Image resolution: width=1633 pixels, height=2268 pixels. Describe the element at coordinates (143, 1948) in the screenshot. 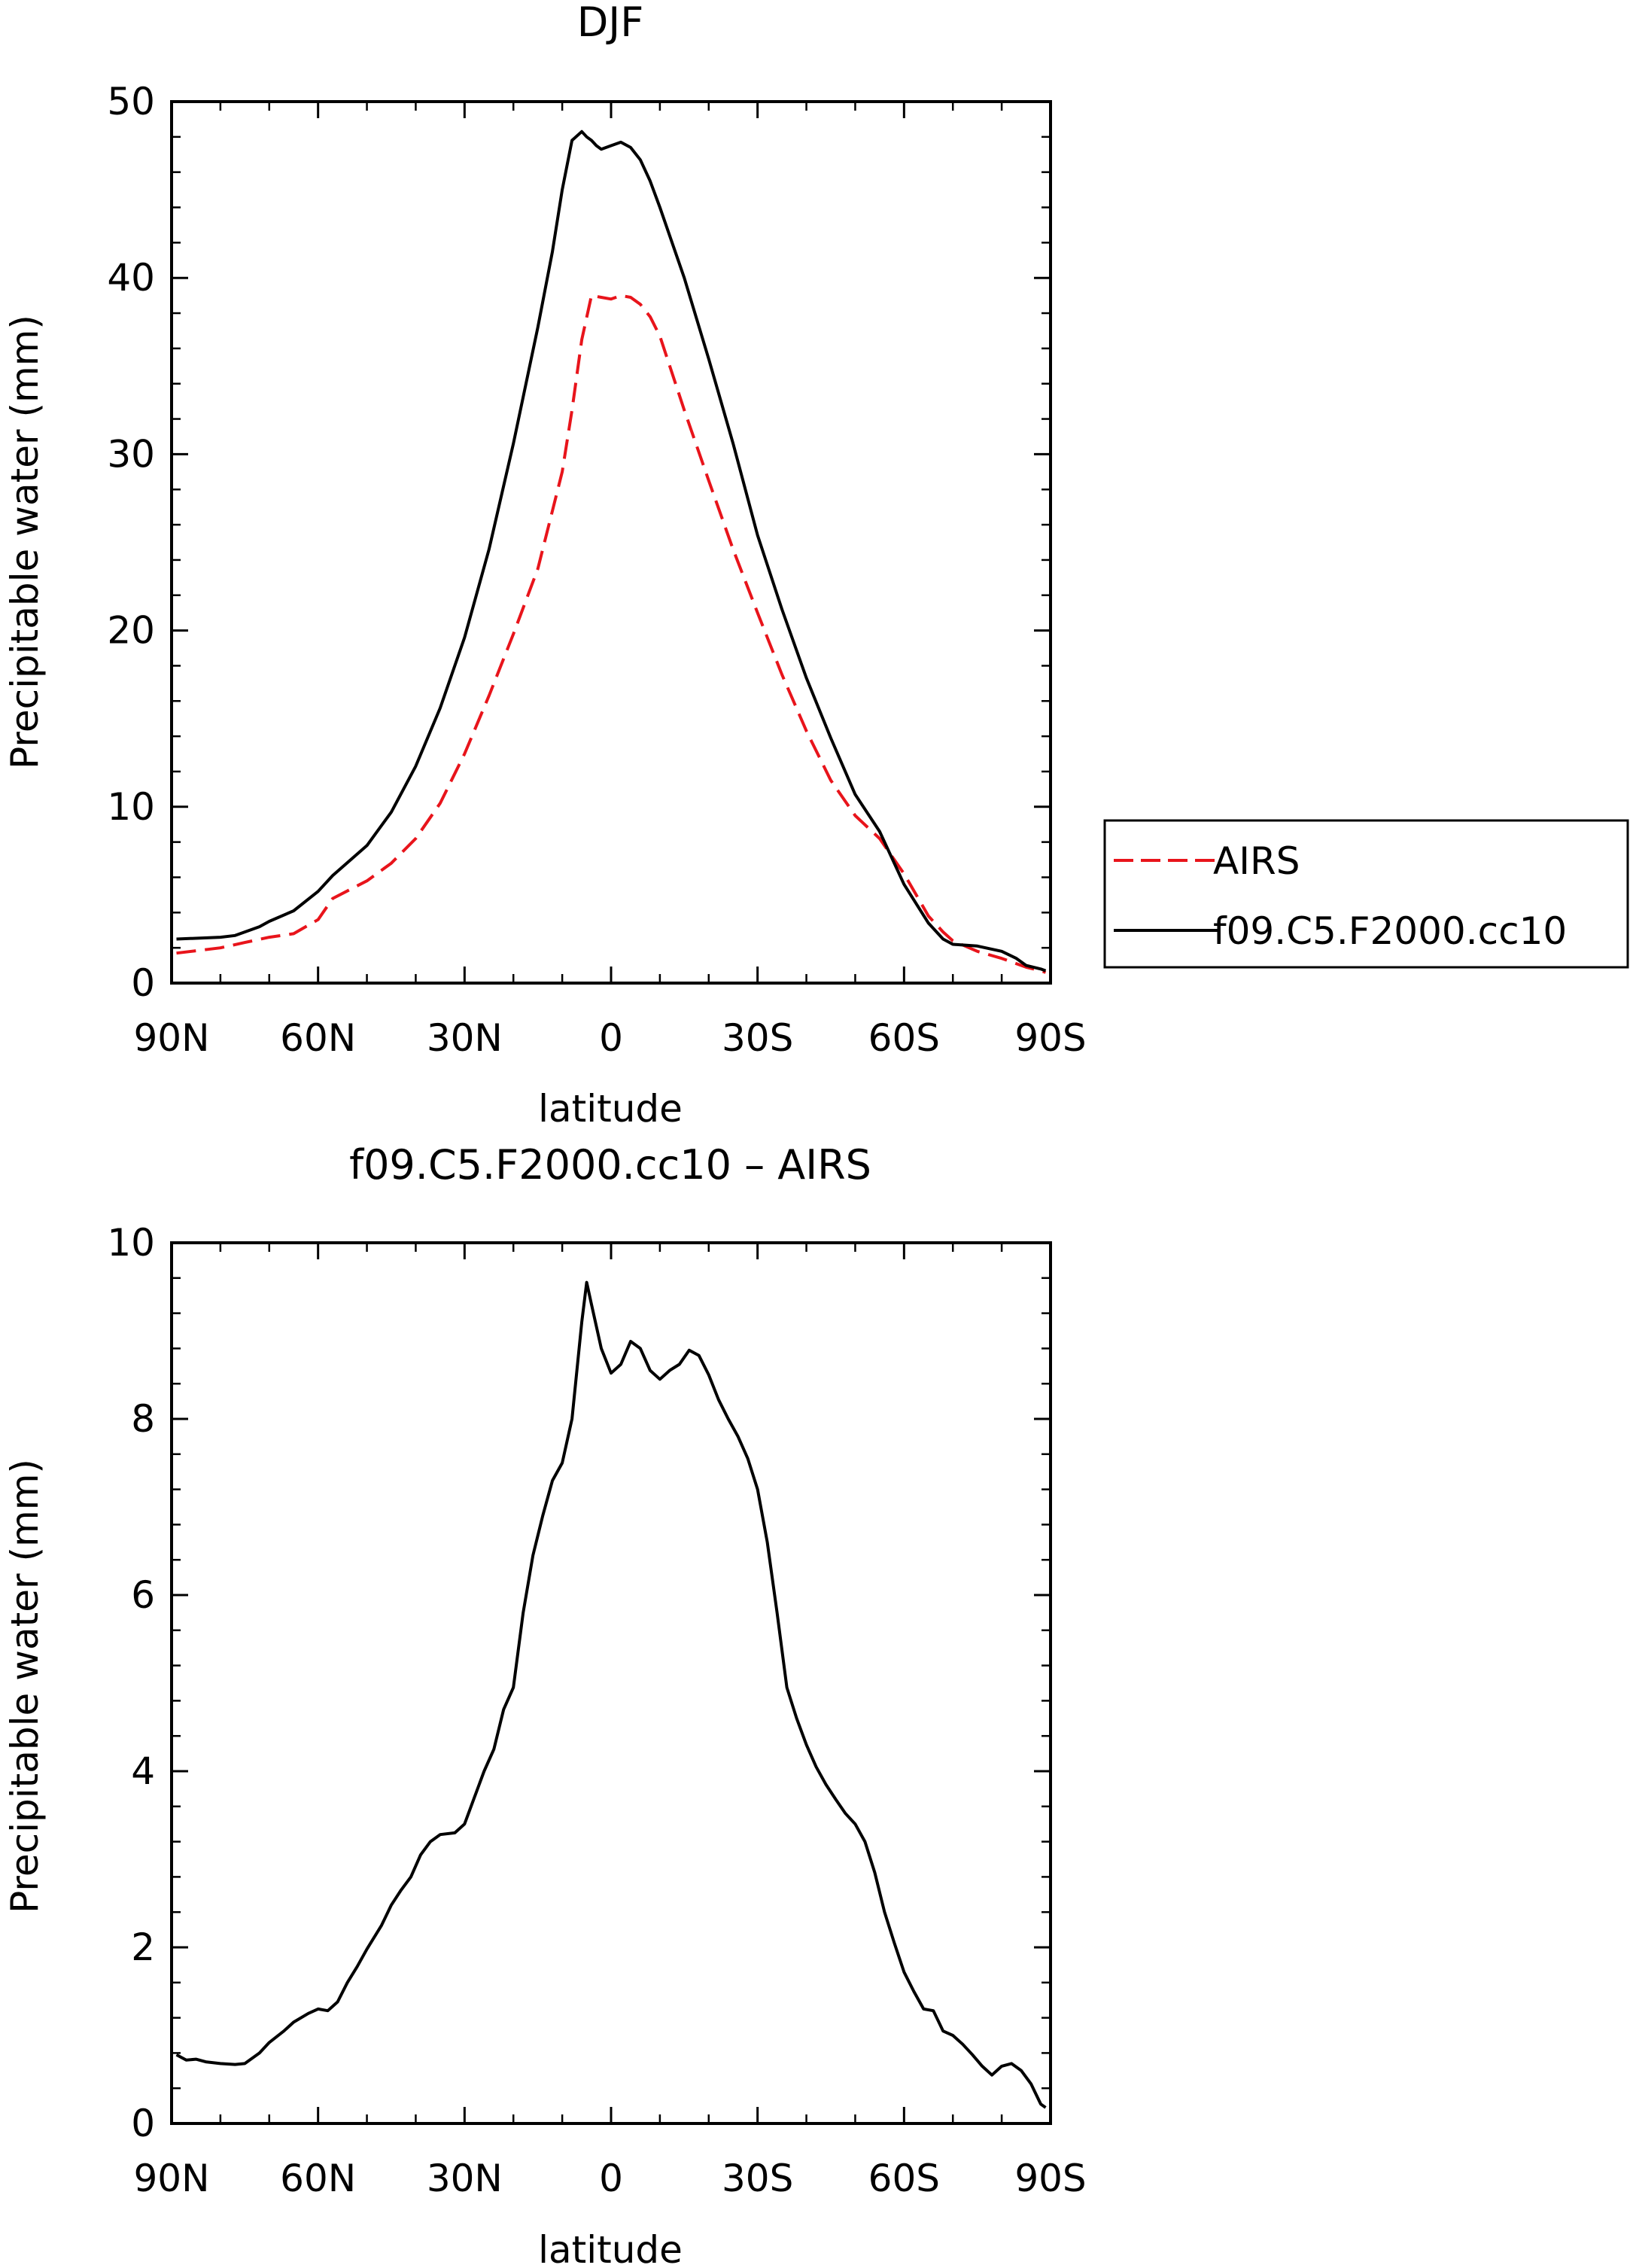

I see `bottom-y-tick-label: 2` at that location.